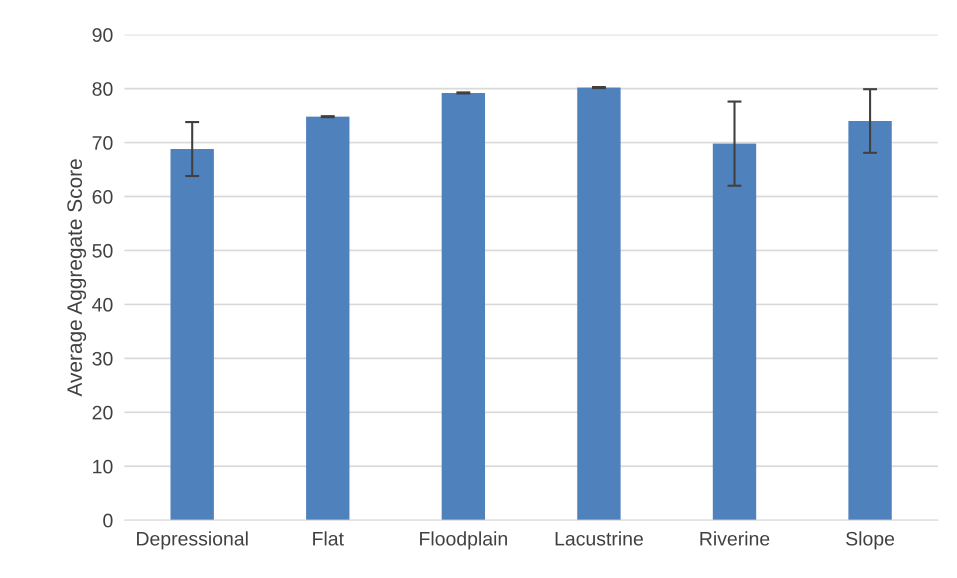  What do you see at coordinates (870, 540) in the screenshot?
I see `x-tick-label: Slope` at bounding box center [870, 540].